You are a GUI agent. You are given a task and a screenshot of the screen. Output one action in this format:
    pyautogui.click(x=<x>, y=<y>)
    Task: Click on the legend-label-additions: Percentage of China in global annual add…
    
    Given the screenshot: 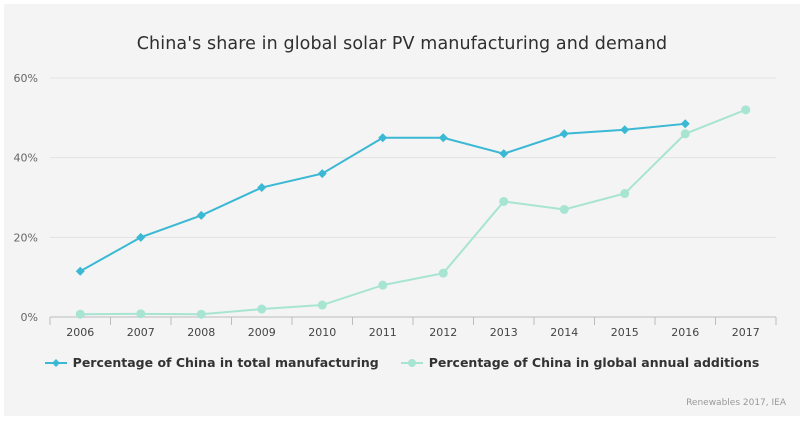 What is the action you would take?
    pyautogui.click(x=594, y=362)
    